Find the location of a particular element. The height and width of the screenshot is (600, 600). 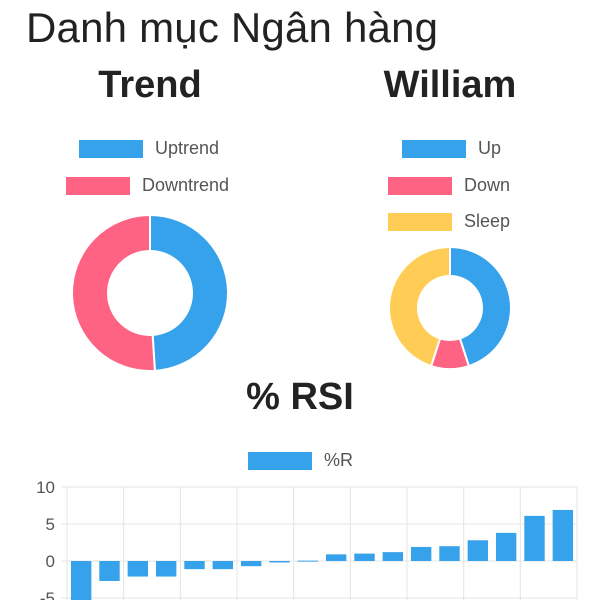

y-tick-label: -5 is located at coordinates (47, 594).